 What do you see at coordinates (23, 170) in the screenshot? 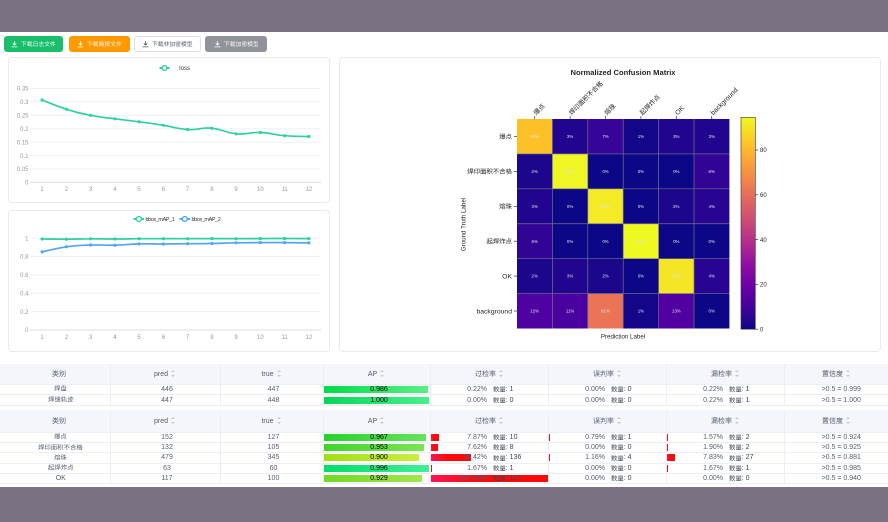
I see `svg-text: 0.05` at bounding box center [23, 170].